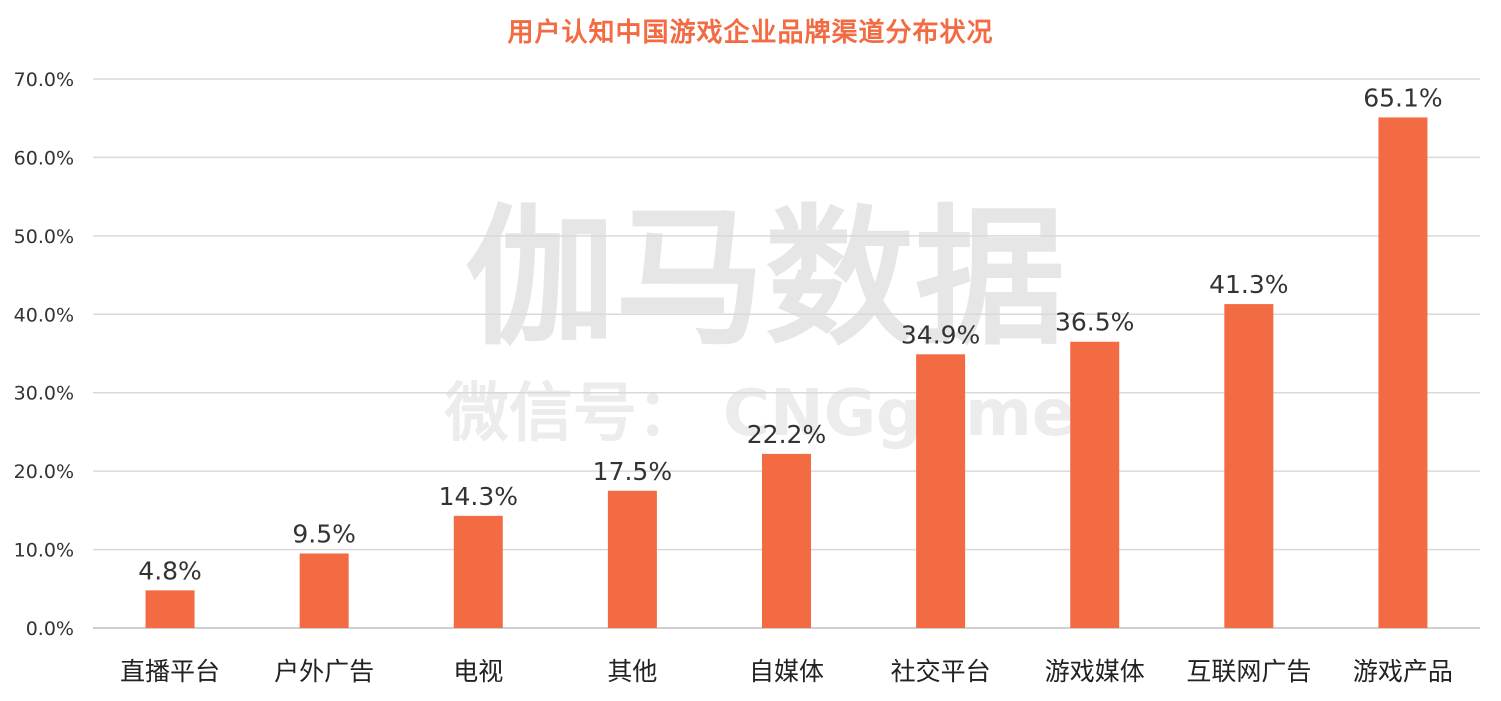 The image size is (1501, 701). Describe the element at coordinates (1402, 97) in the screenshot. I see `data-label: 65.1%` at that location.